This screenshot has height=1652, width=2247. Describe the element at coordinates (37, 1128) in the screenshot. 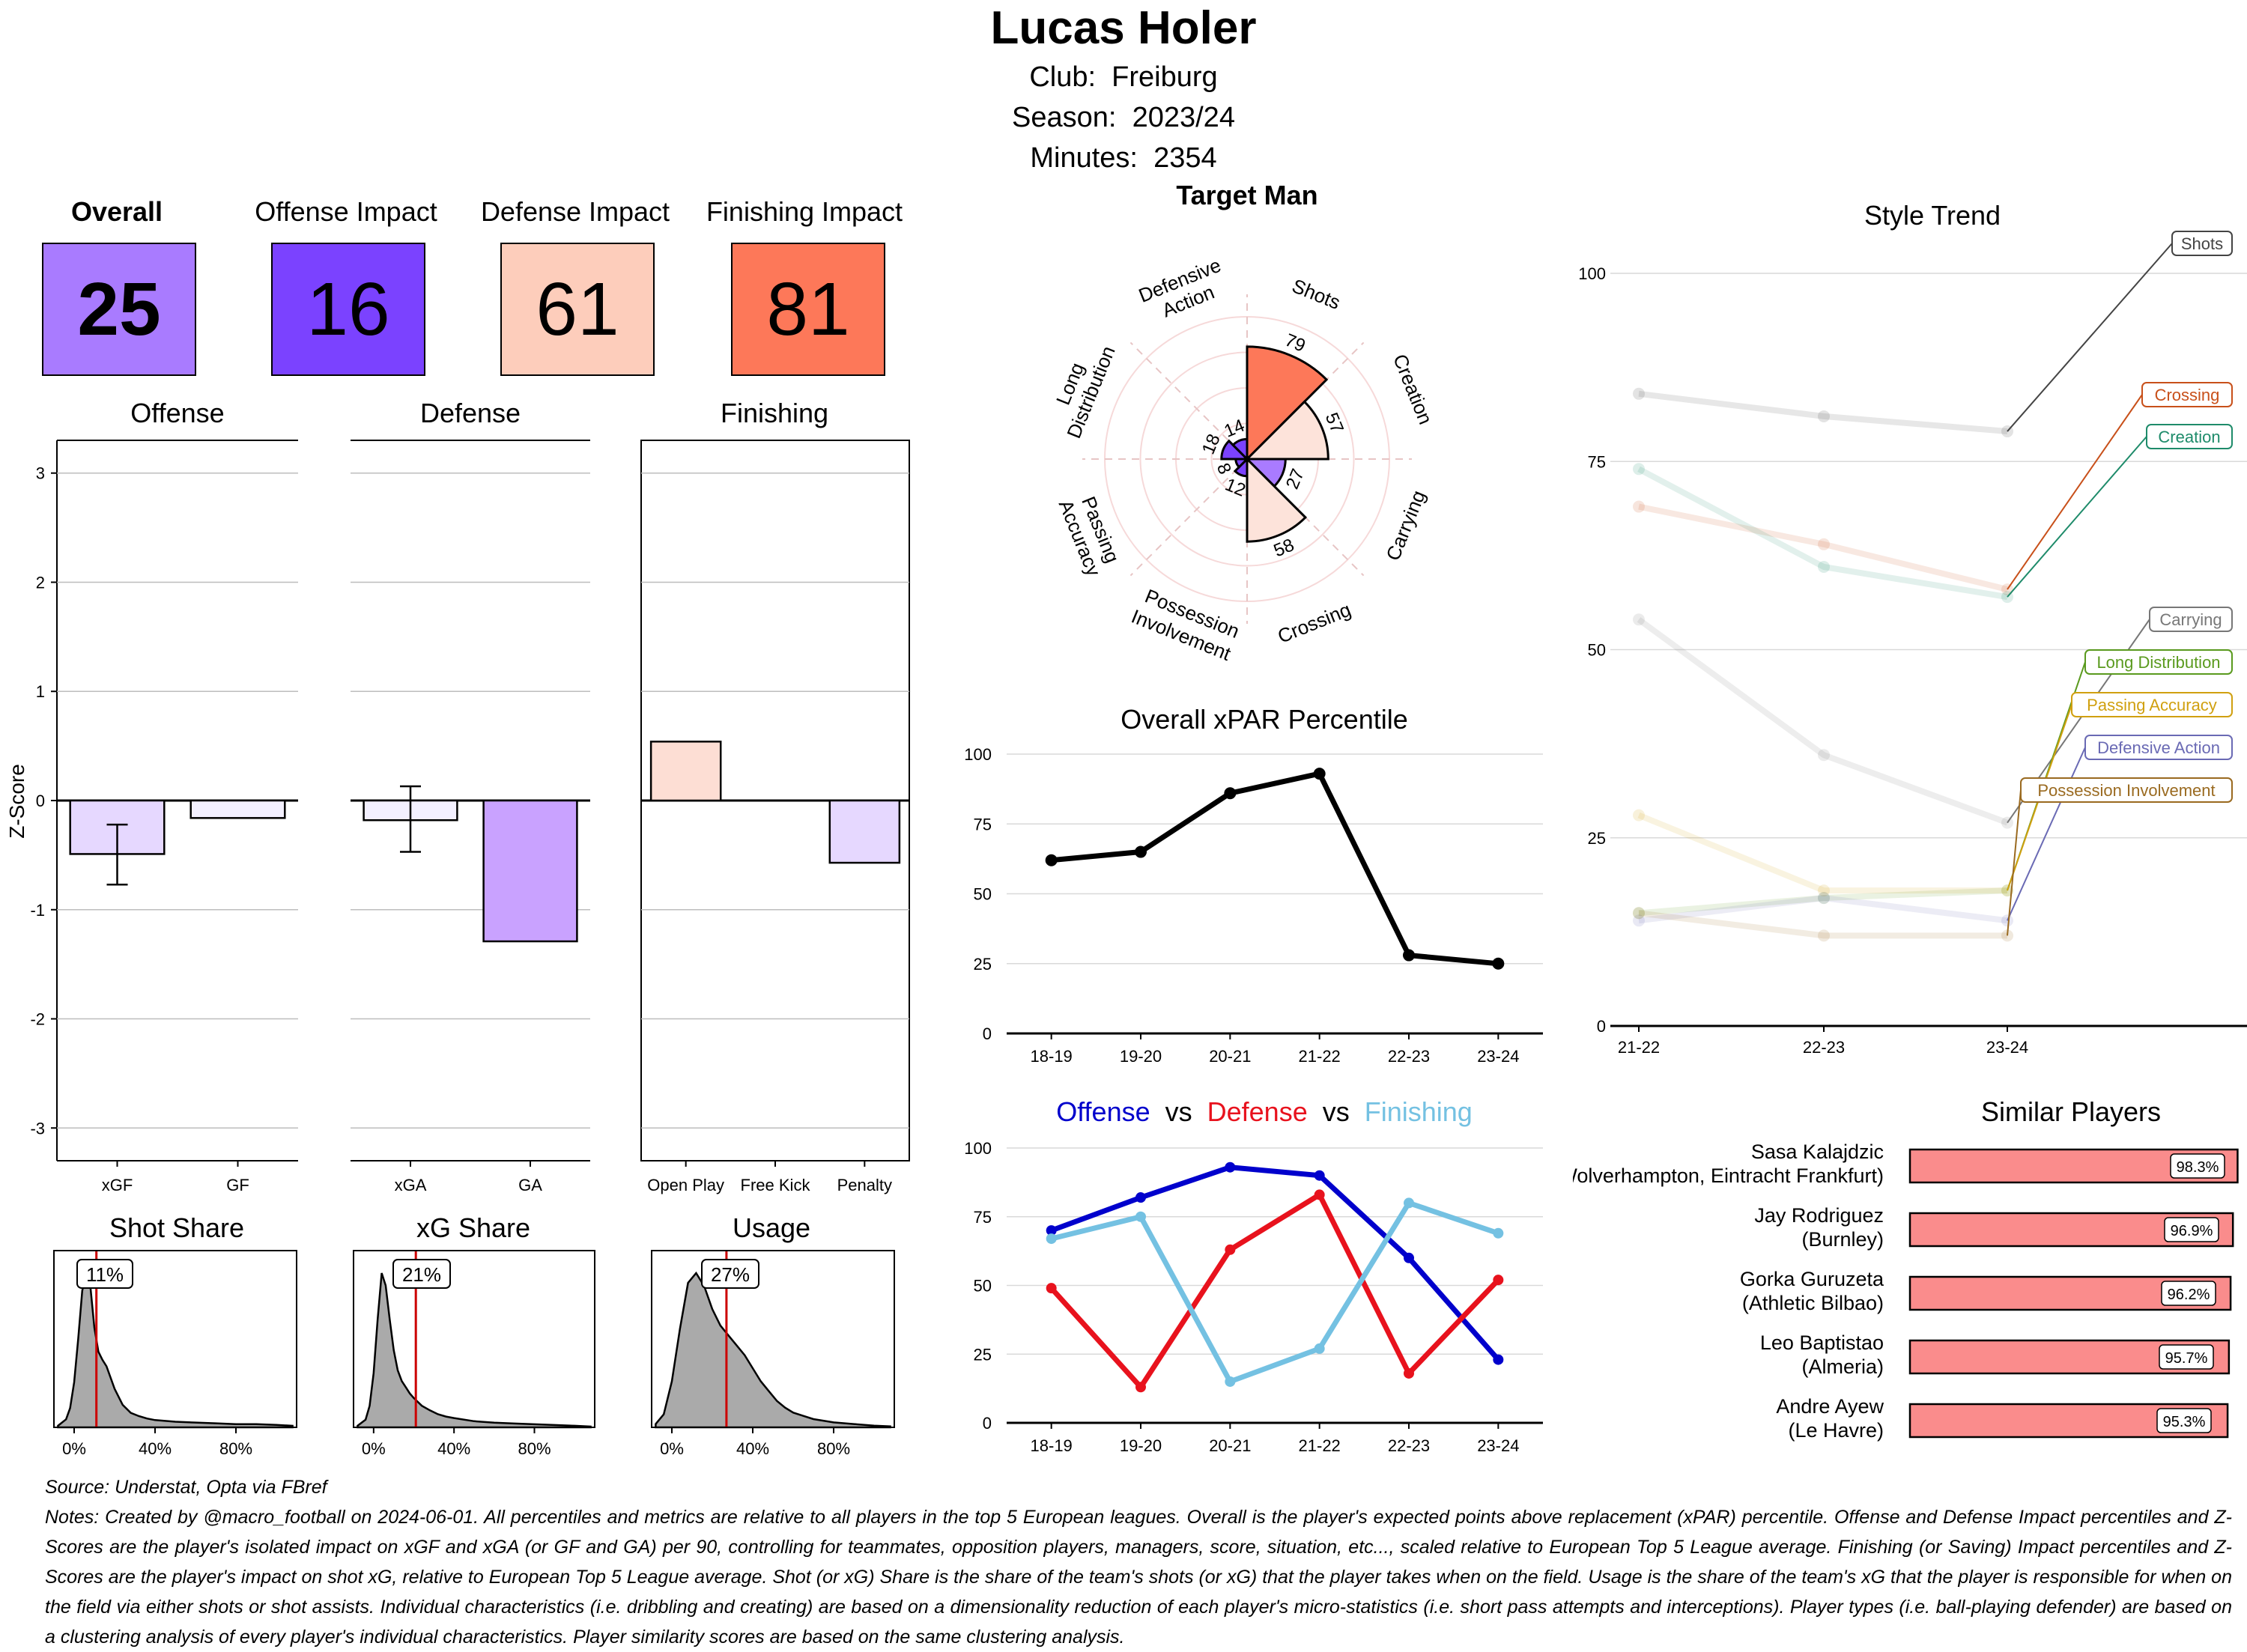

I see `zscore-ytick-label: -3` at that location.